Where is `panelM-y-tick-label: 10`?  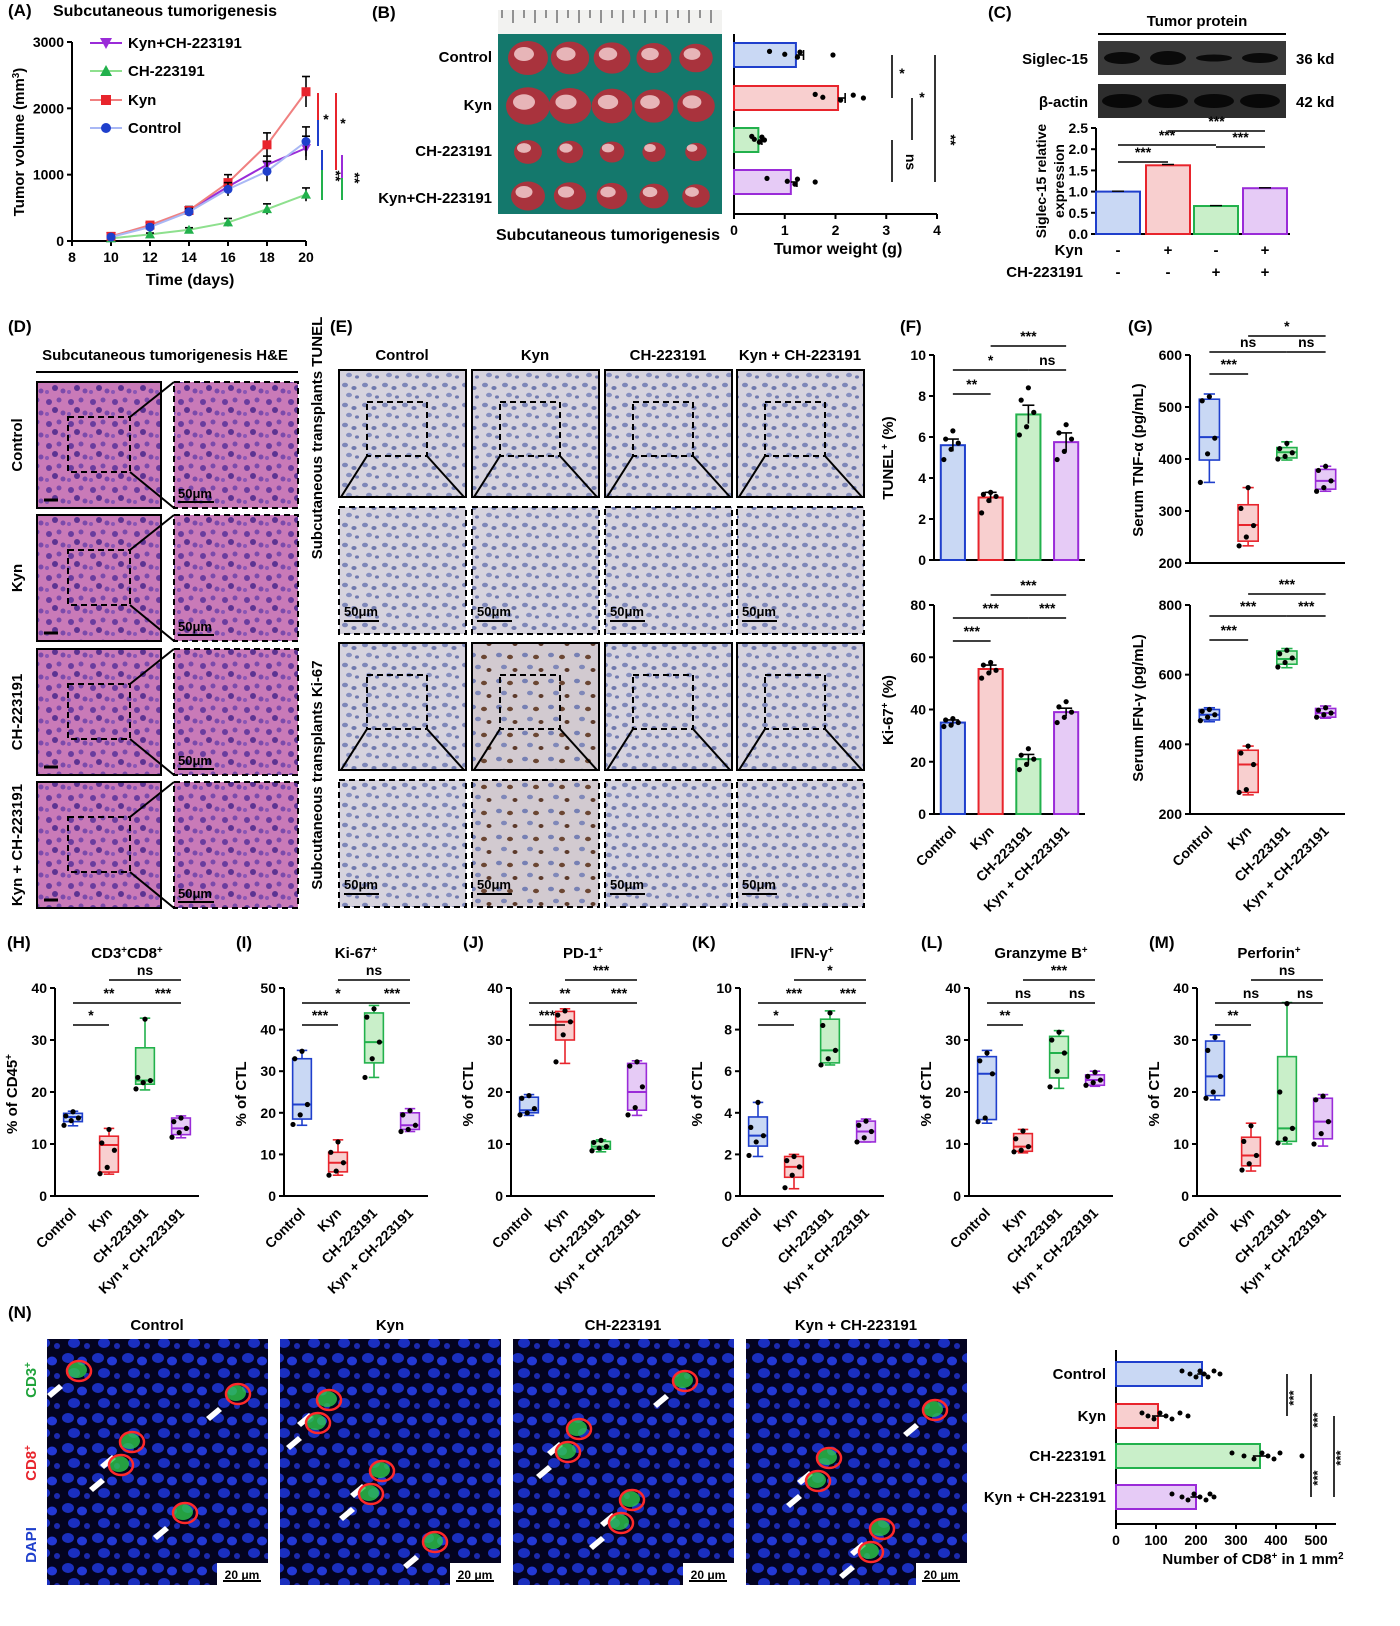 panelM-y-tick-label: 10 is located at coordinates (1181, 1144).